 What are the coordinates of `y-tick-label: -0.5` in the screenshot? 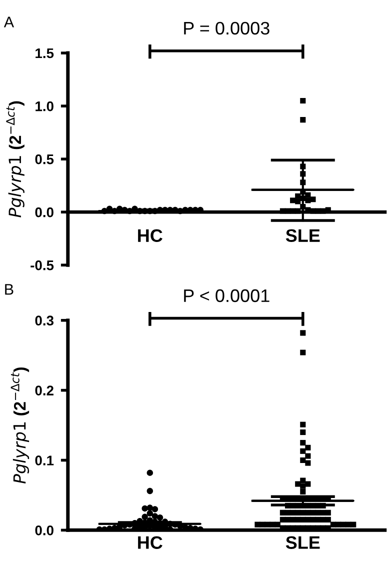 It's located at (42, 265).